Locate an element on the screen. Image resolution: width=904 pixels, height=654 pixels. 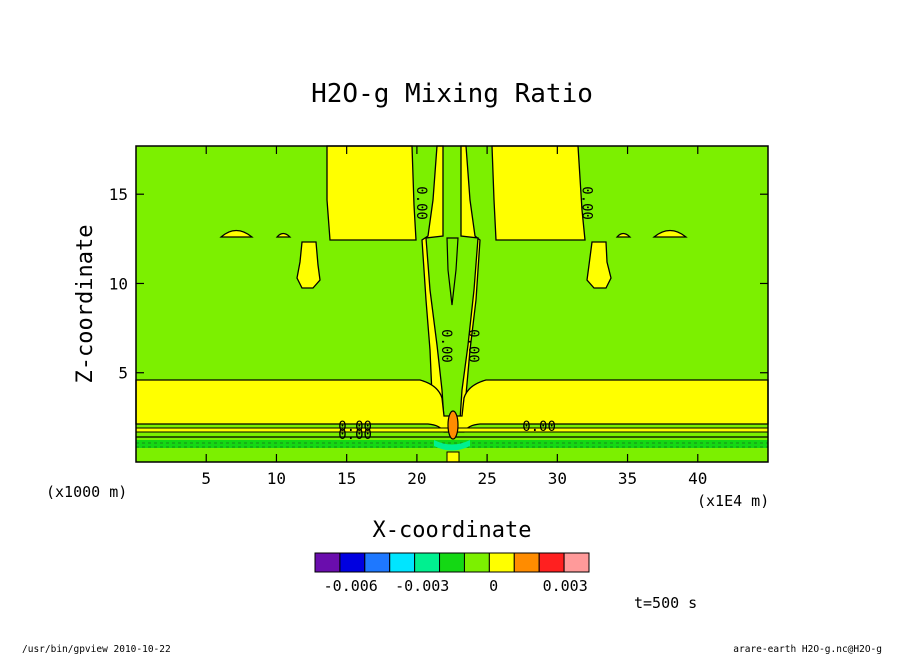
x-tick-label: 5 is located at coordinates (206, 478).